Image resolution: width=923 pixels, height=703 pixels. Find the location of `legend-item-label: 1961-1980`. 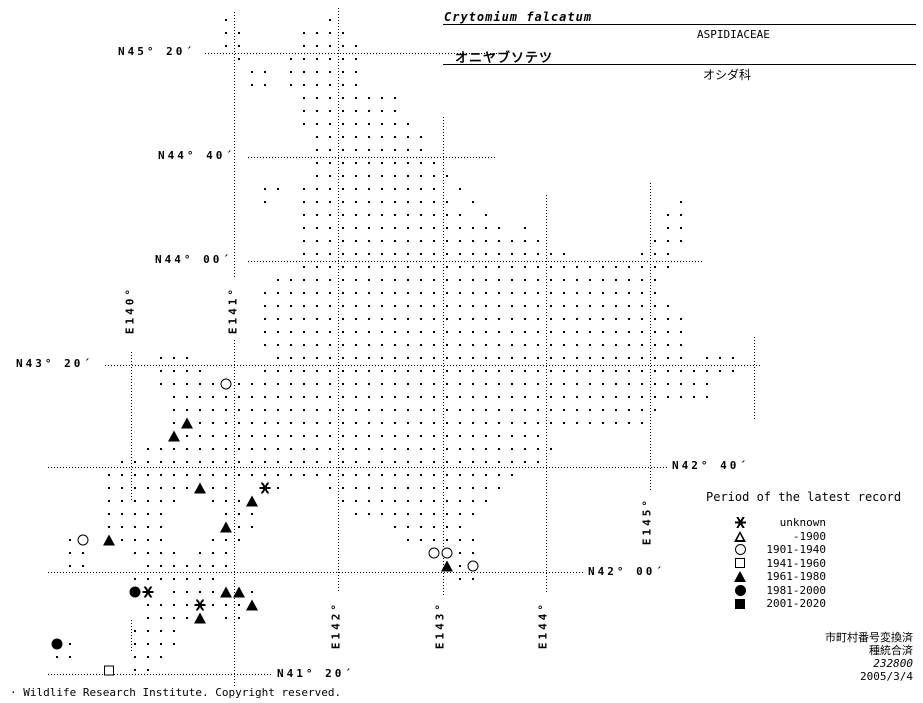

legend-item-label: 1961-1980 is located at coordinates (796, 577).